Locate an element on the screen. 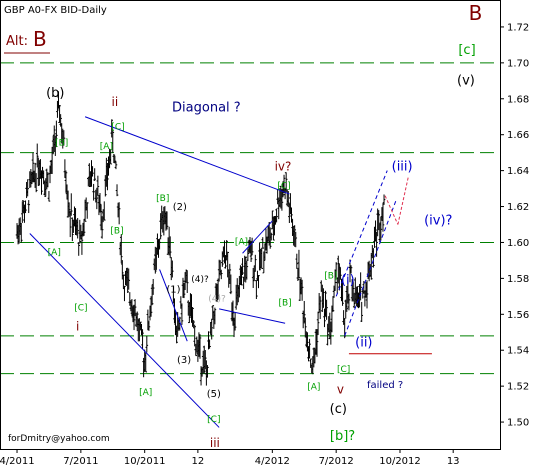 The width and height of the screenshot is (541, 468). alt-label: Alt: B is located at coordinates (27, 40).